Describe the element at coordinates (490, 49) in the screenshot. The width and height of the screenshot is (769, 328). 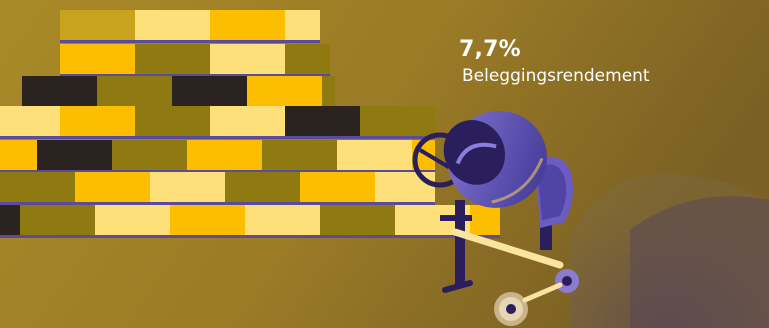
I see `stat-value: 7,7%` at that location.